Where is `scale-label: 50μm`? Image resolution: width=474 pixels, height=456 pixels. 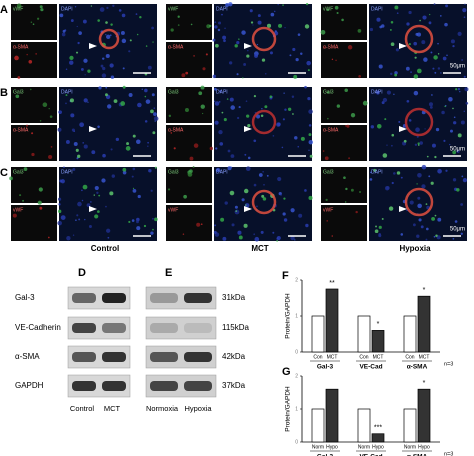
scale-label: 50μm is located at coordinates (457, 230).